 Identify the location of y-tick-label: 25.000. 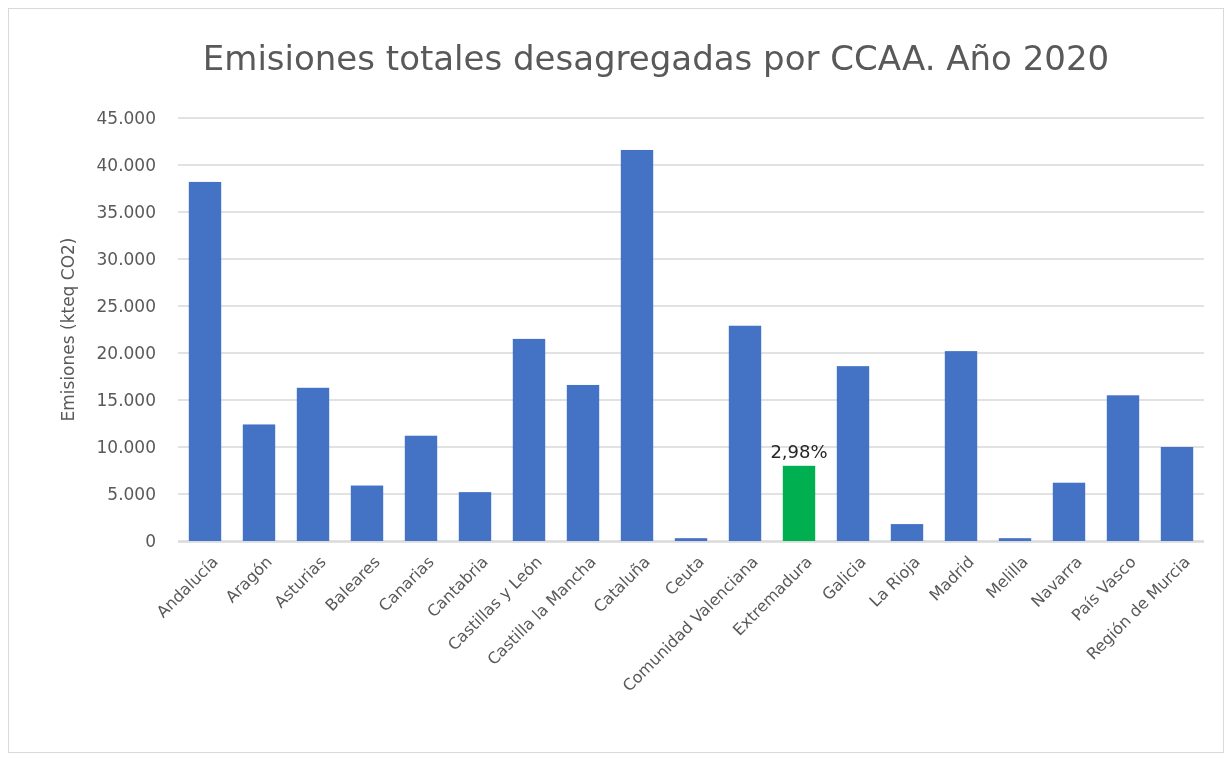
(126, 305).